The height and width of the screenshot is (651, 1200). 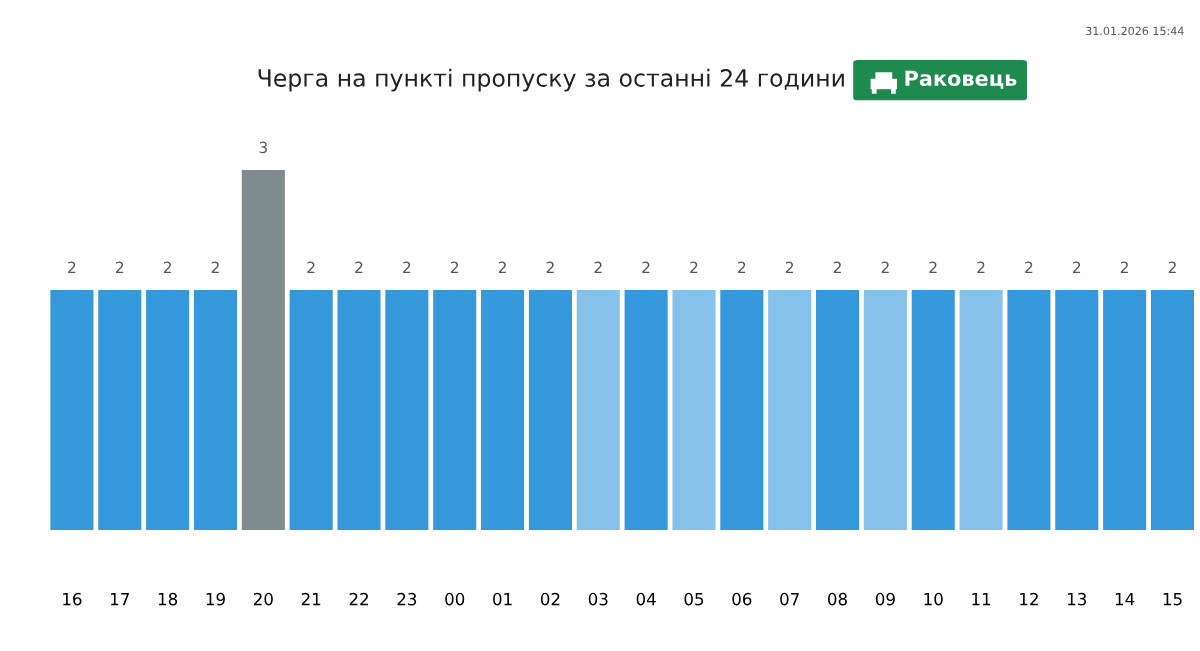 I want to click on x-tick-label: 08, so click(x=837, y=599).